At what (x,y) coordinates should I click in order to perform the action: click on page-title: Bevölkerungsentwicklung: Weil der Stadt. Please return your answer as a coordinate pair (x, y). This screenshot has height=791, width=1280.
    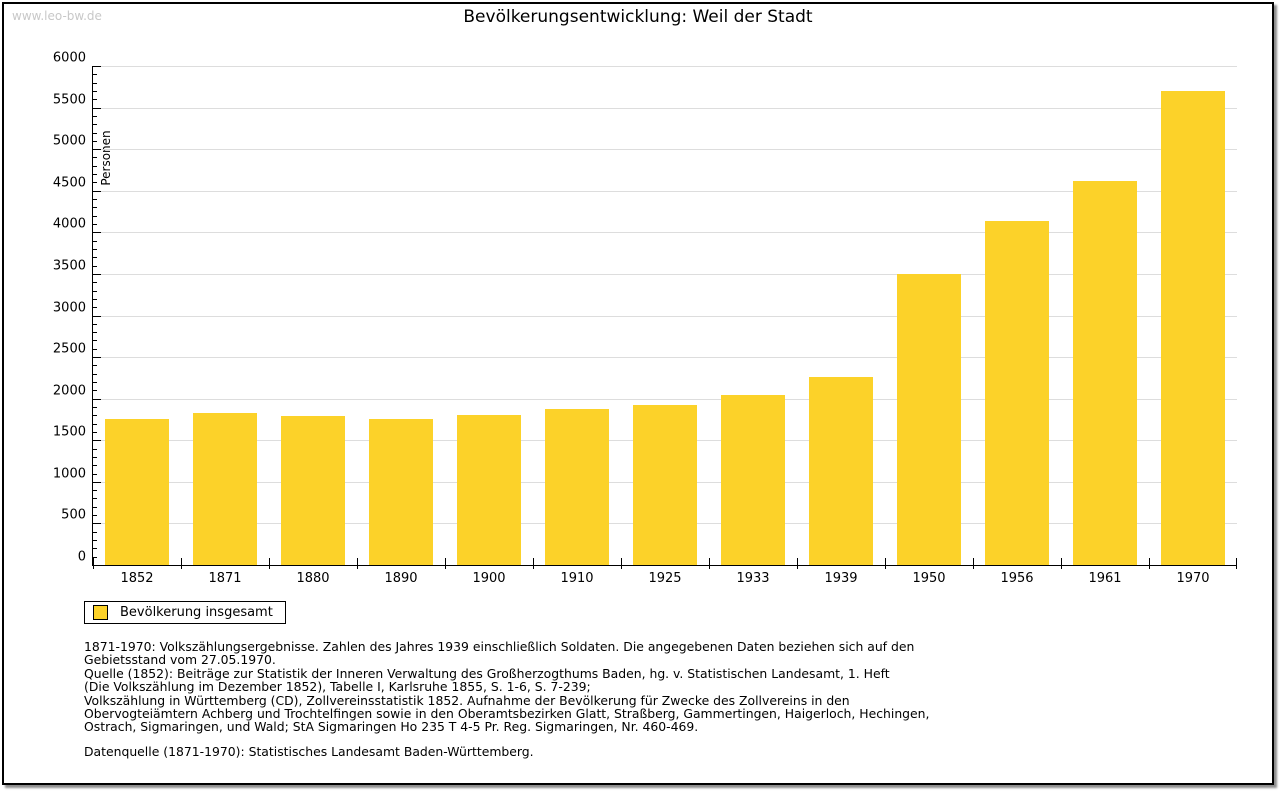
    Looking at the image, I should click on (638, 17).